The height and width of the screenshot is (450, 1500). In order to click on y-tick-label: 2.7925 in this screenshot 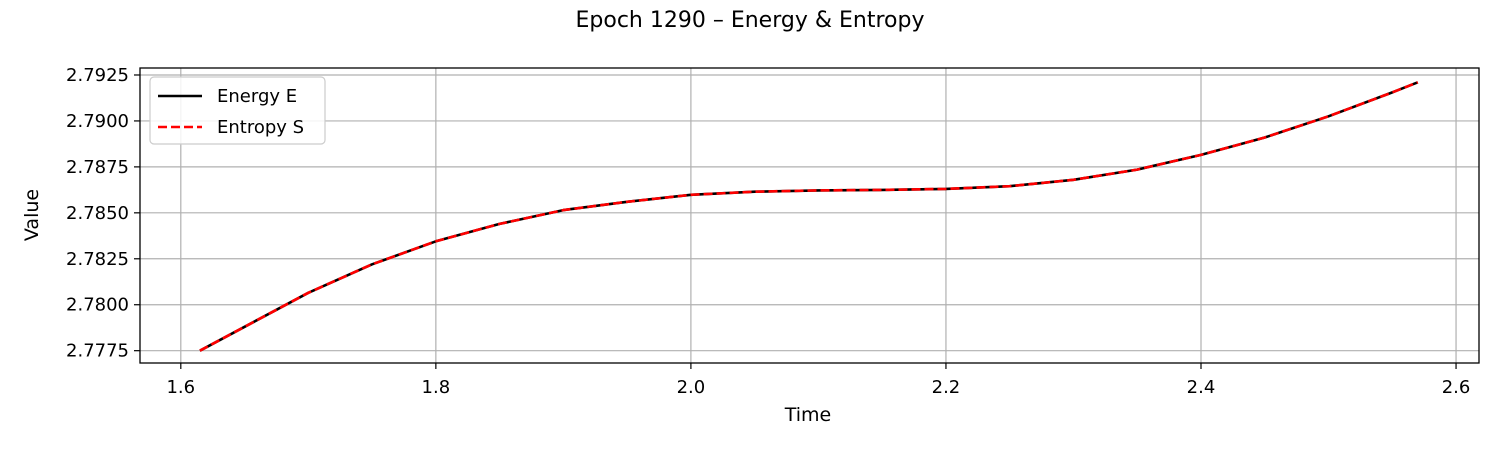, I will do `click(97, 75)`.